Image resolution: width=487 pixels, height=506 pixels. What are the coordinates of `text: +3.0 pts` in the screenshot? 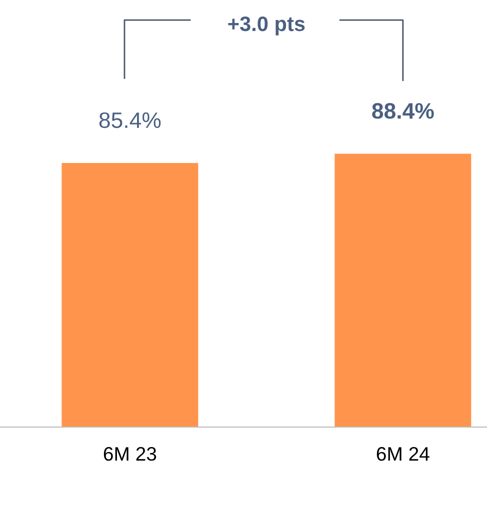 It's located at (266, 26).